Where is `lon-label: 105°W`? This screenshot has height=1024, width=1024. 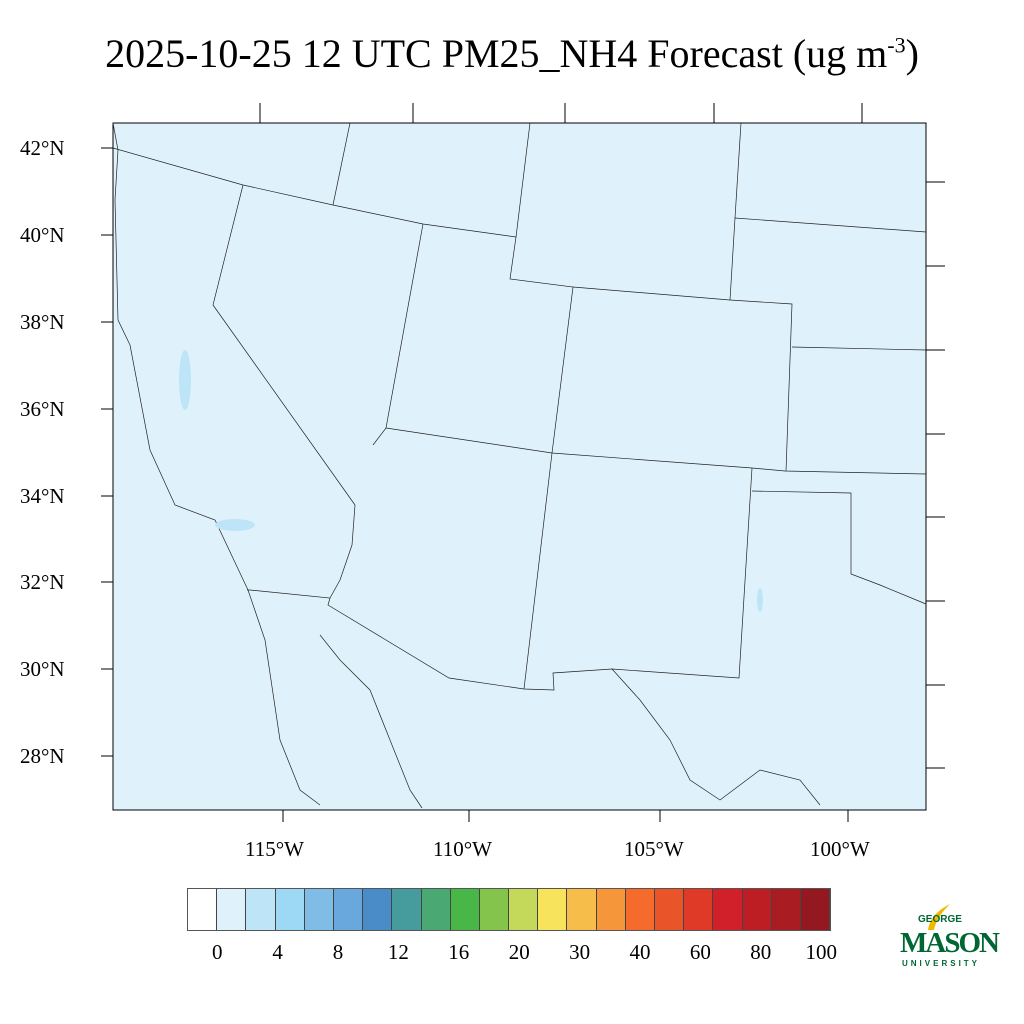 lon-label: 105°W is located at coordinates (654, 849).